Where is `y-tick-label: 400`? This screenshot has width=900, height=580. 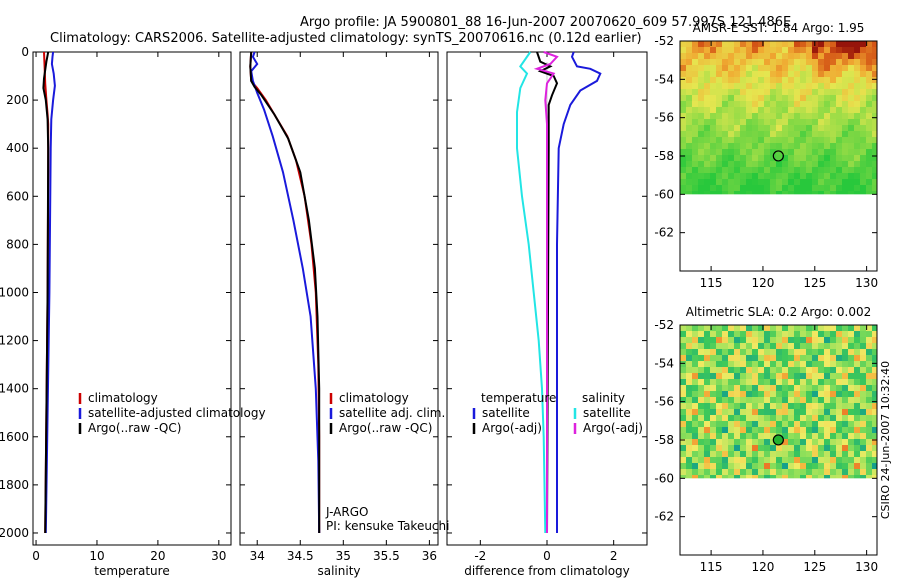
y-tick-label: 400 is located at coordinates (17, 148).